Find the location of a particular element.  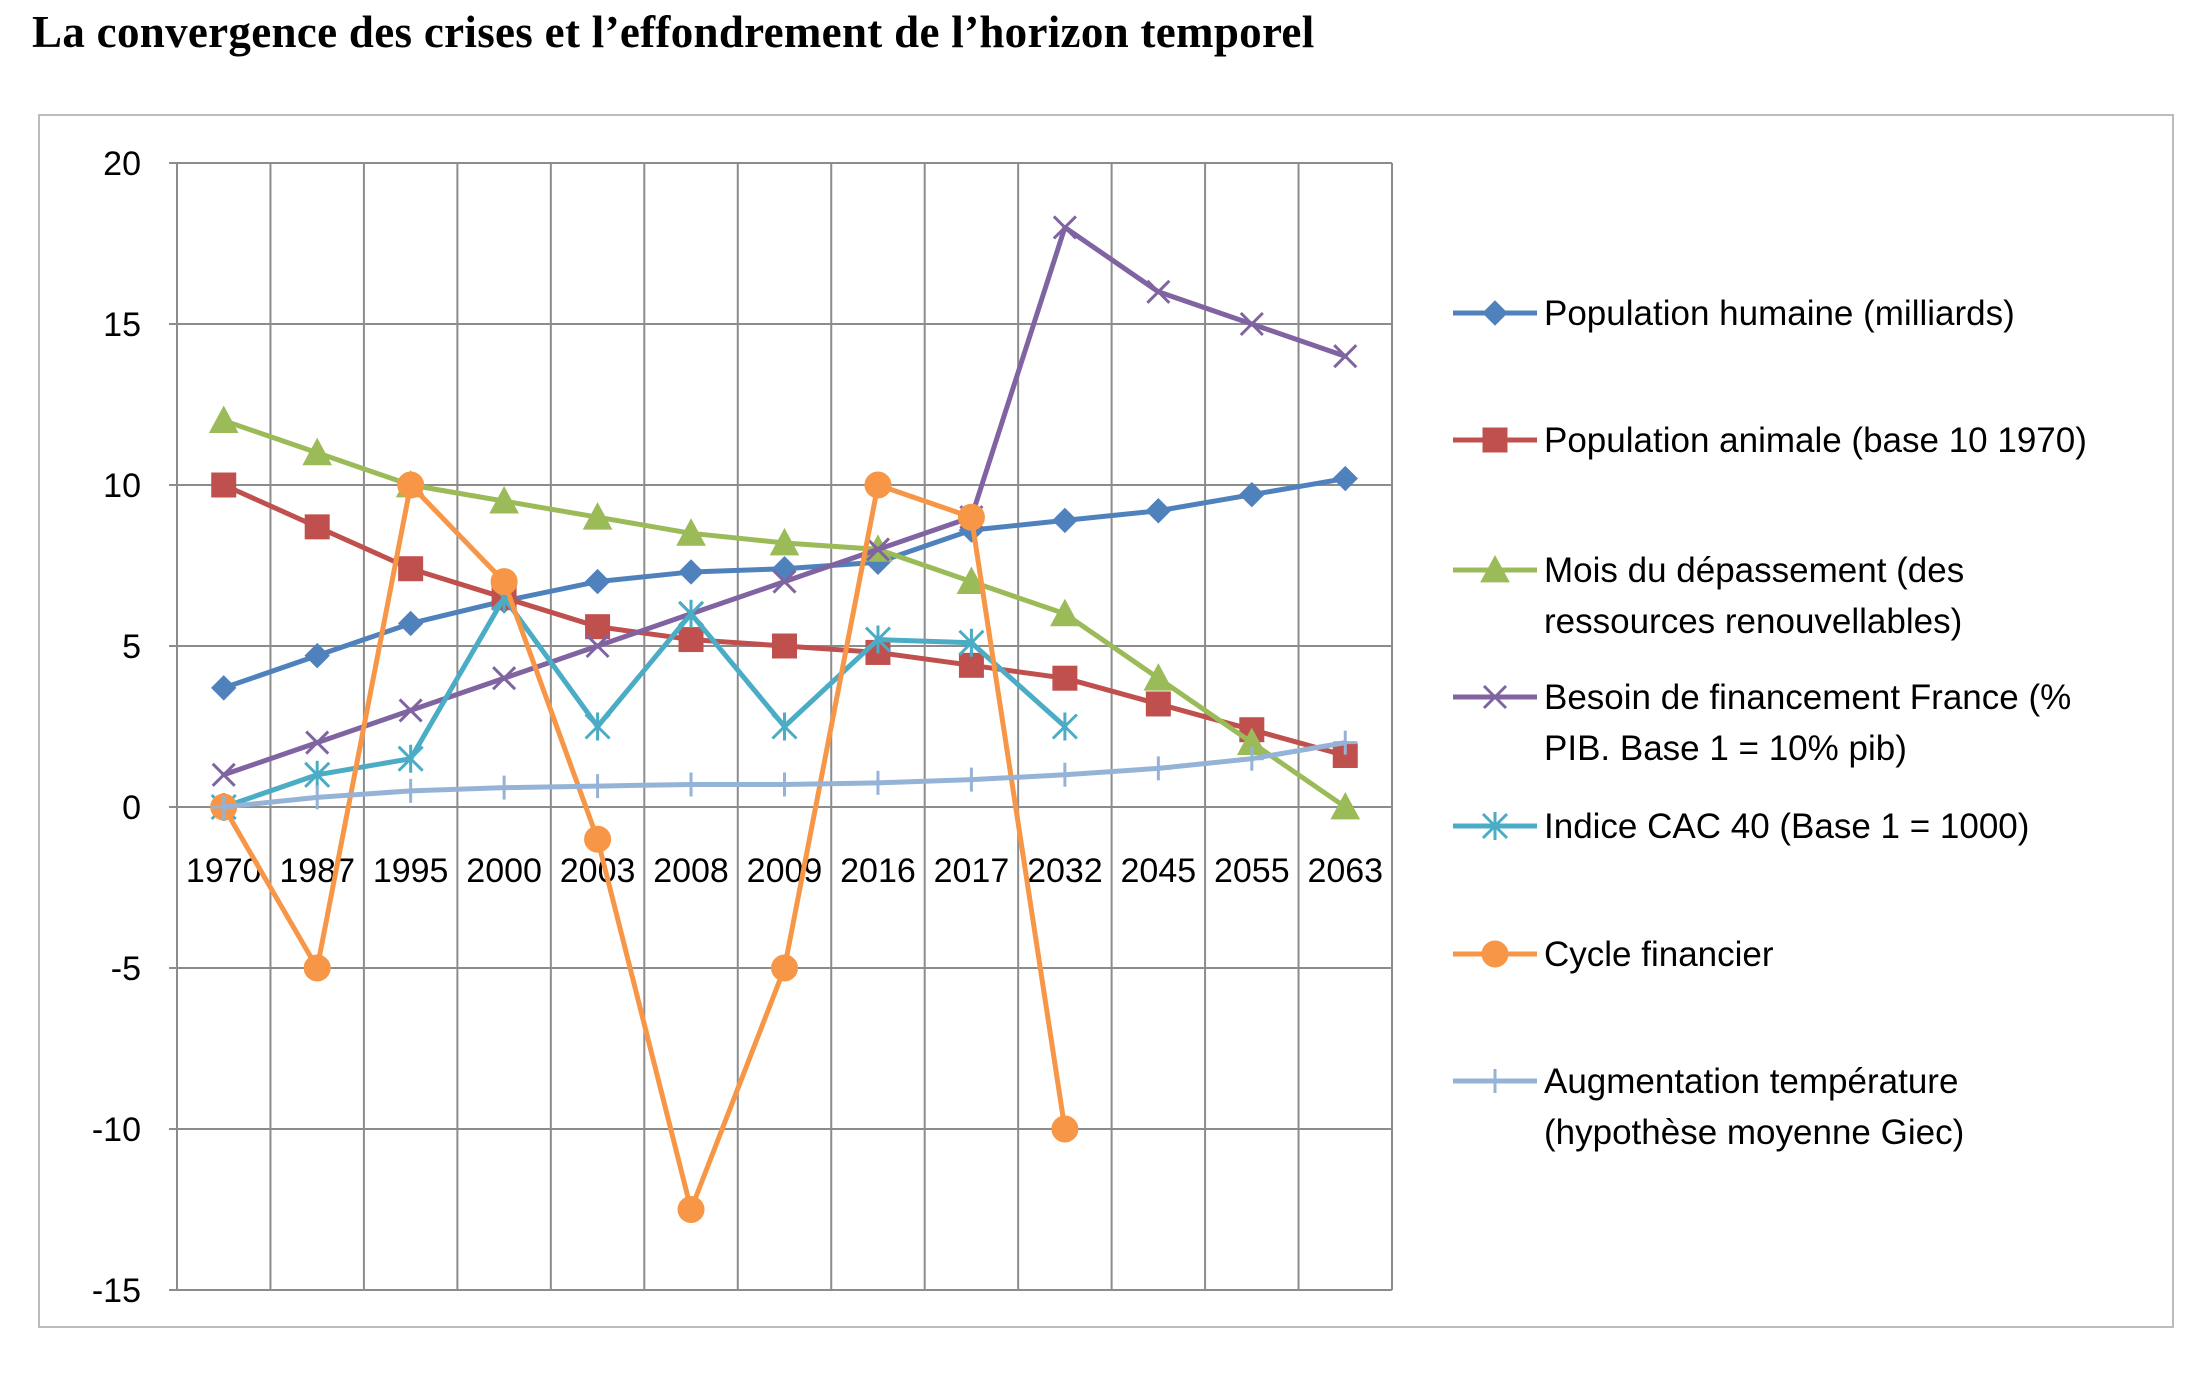

y-axis-tick-labels: 20 15 10 5 0 -5 -10 -15 is located at coordinates (116, 727).